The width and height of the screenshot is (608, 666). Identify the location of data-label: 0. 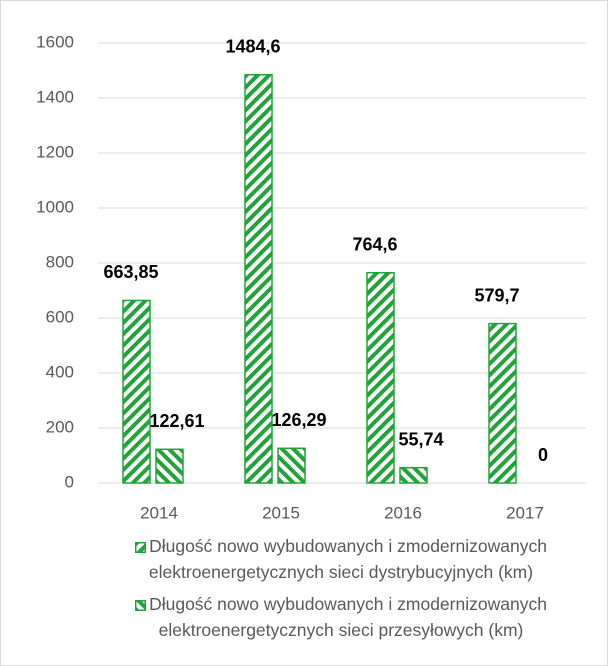
(543, 455).